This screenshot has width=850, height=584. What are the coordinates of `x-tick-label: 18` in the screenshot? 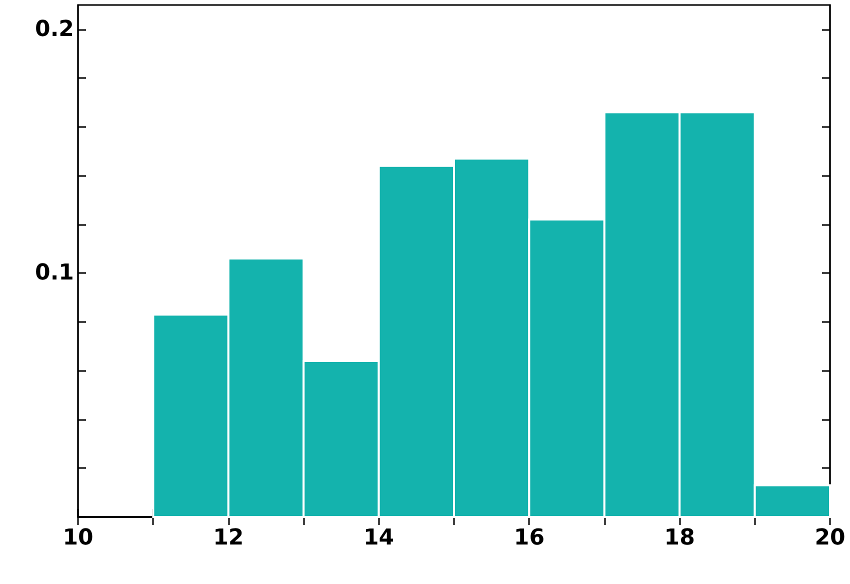 It's located at (679, 538).